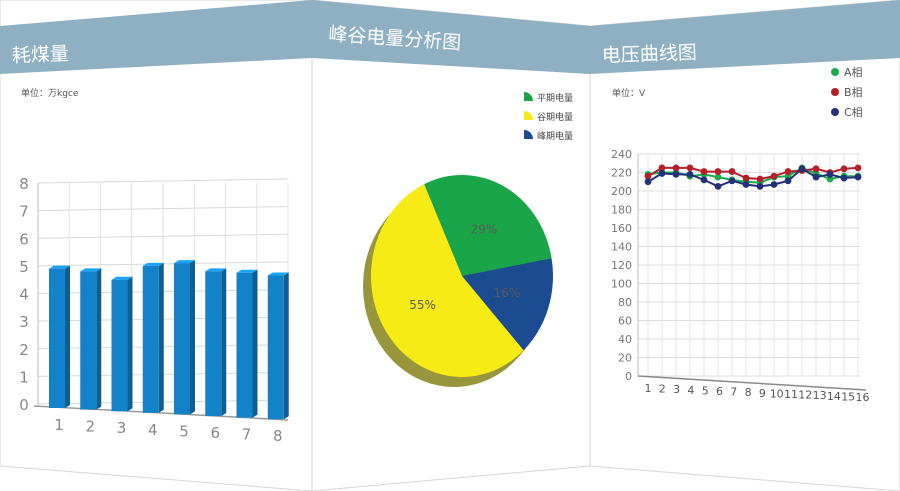 The image size is (900, 491). I want to click on line-x-tick: 11, so click(791, 394).